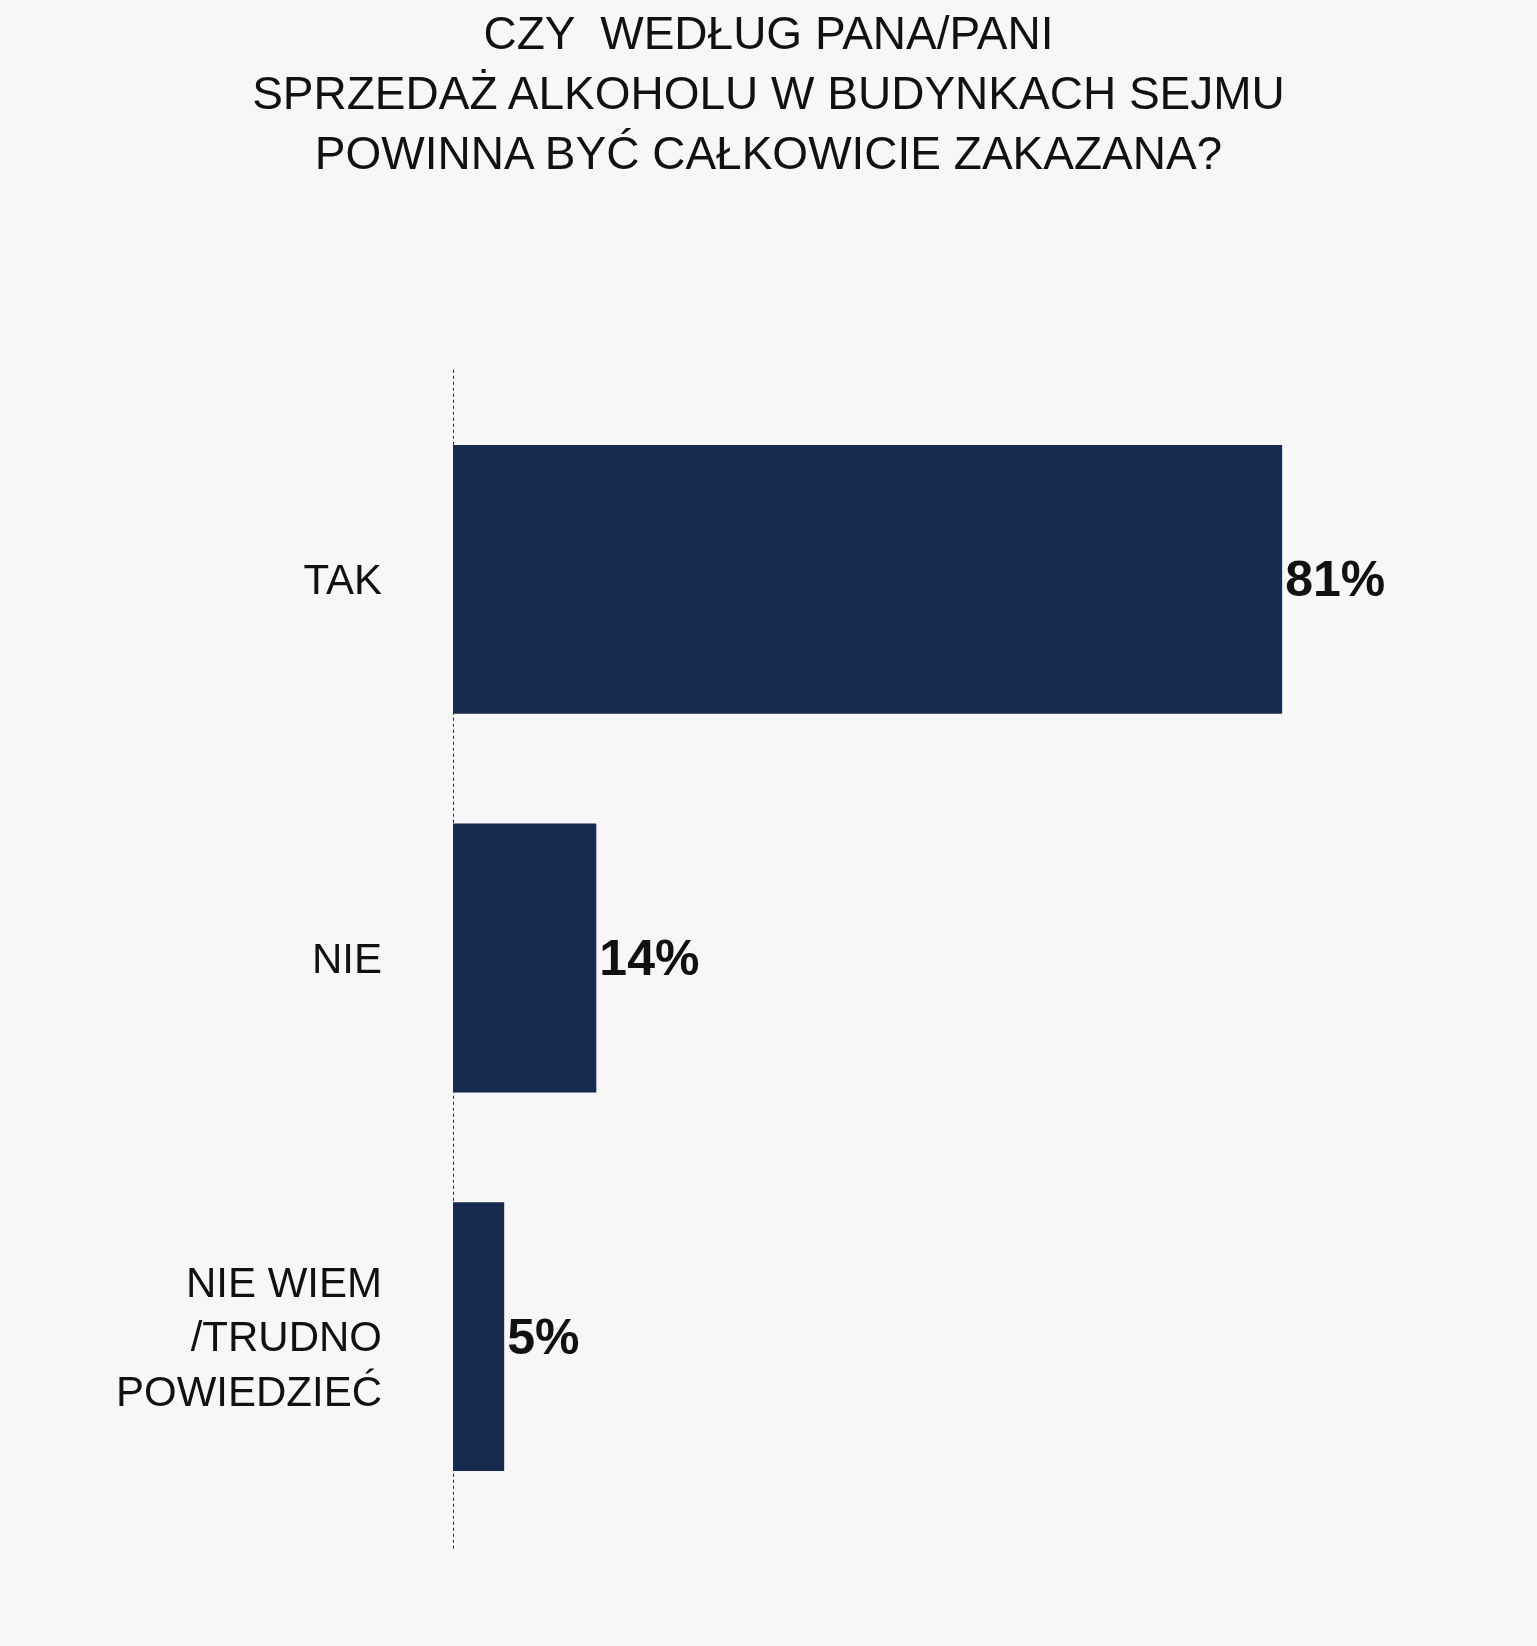 This screenshot has height=1646, width=1537. I want to click on data-label: 14%, so click(649, 958).